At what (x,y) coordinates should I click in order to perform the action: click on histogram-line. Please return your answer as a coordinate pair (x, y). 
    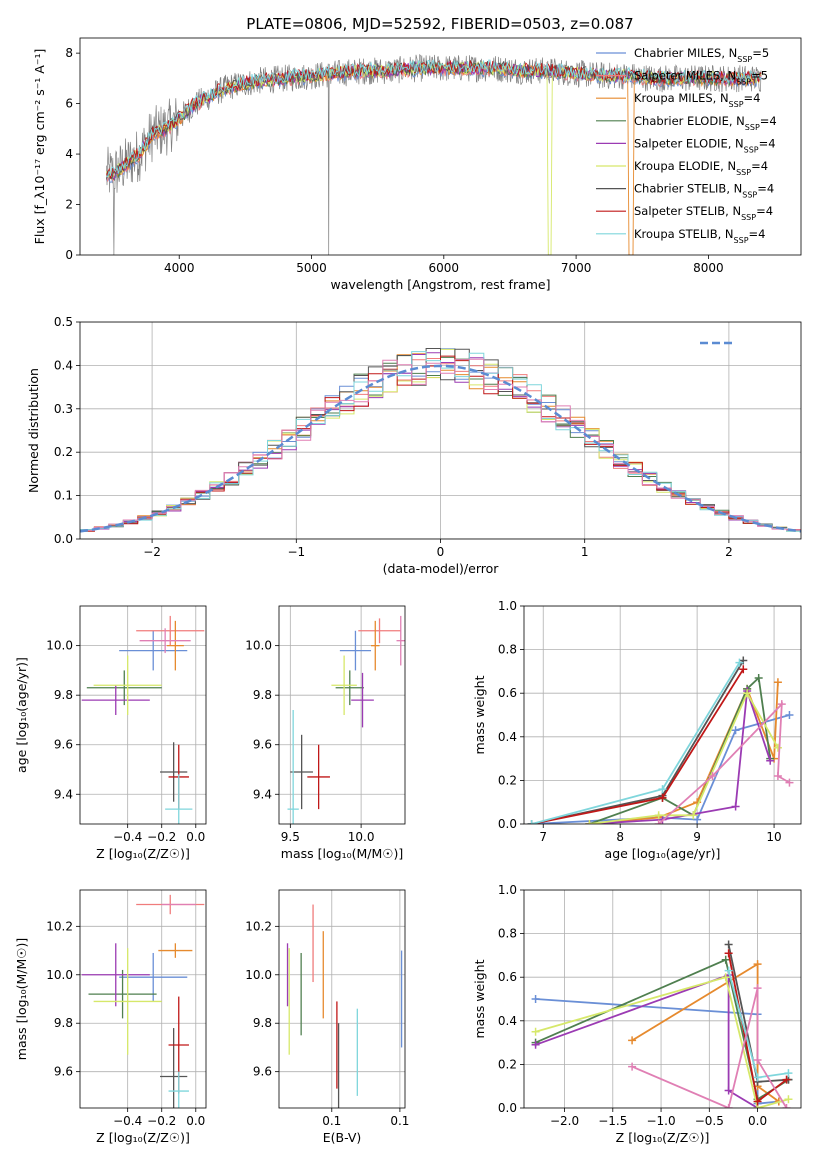
    Looking at the image, I should click on (440, 445).